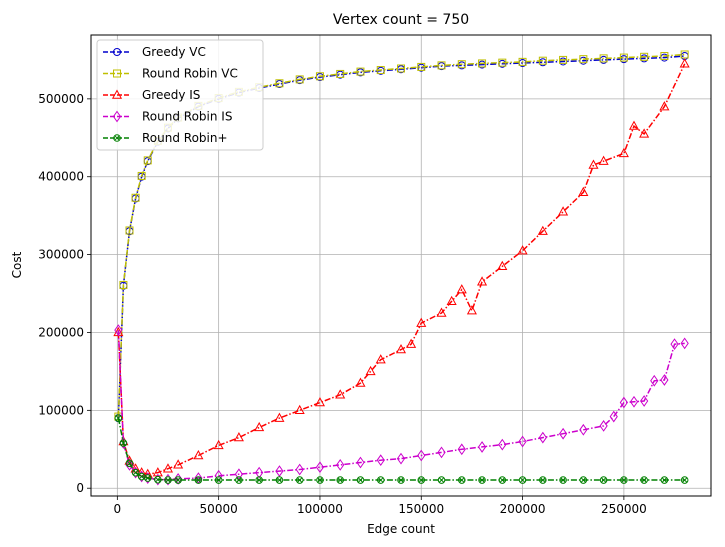  I want to click on legend-marker-cross, so click(117, 138).